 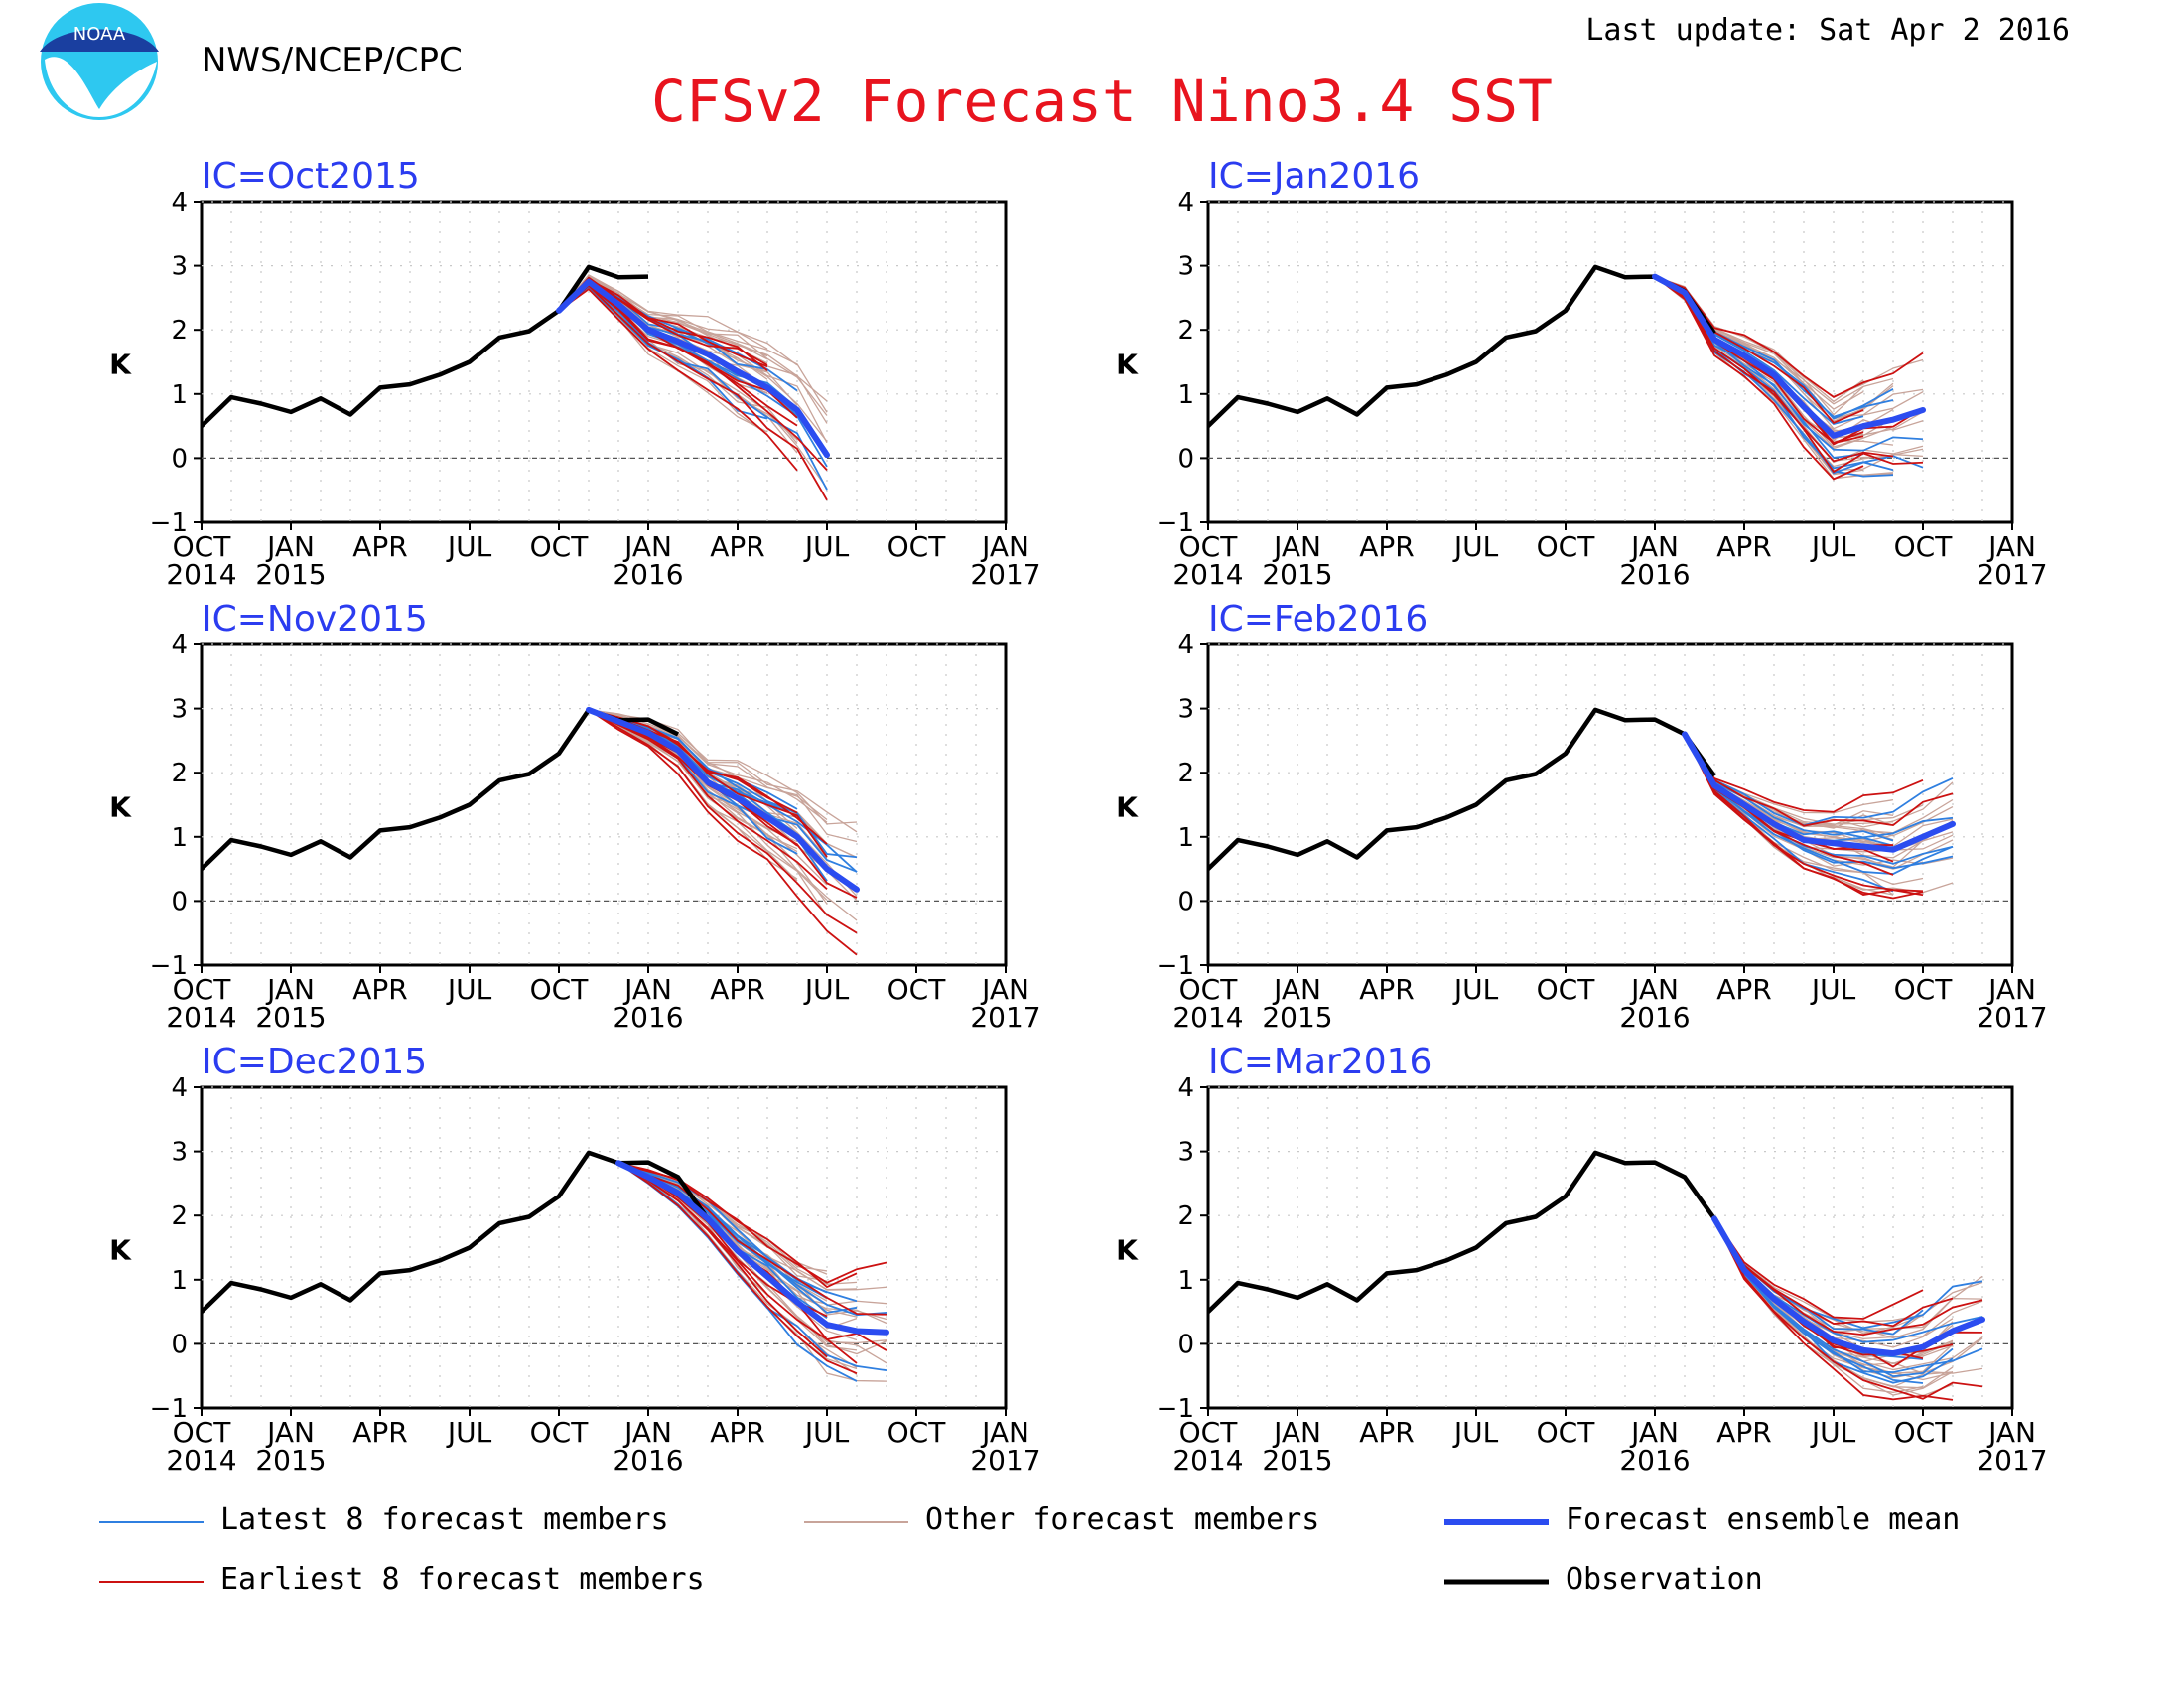 I want to click on legend-obs-label: Observation, so click(x=1664, y=1579).